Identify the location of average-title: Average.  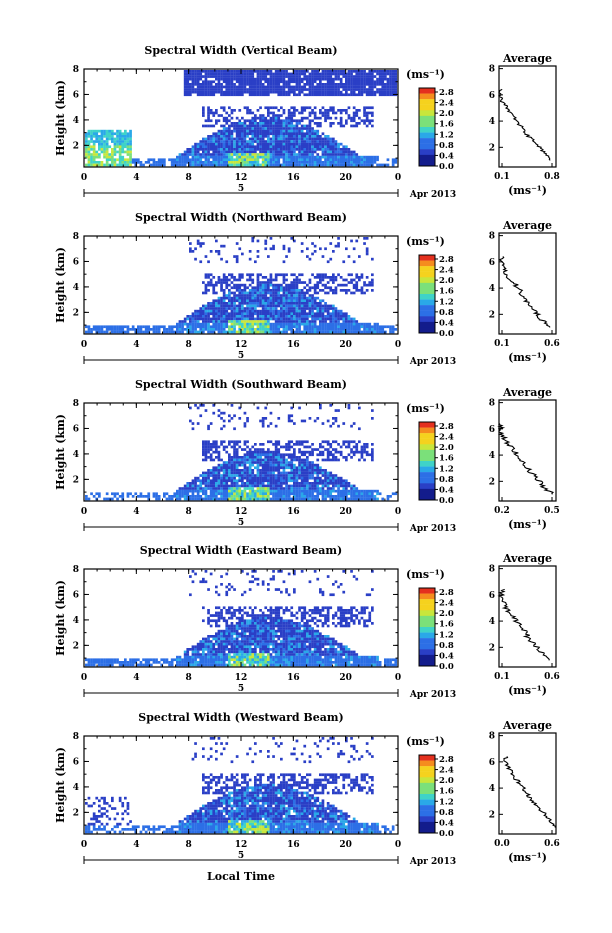
(527, 58).